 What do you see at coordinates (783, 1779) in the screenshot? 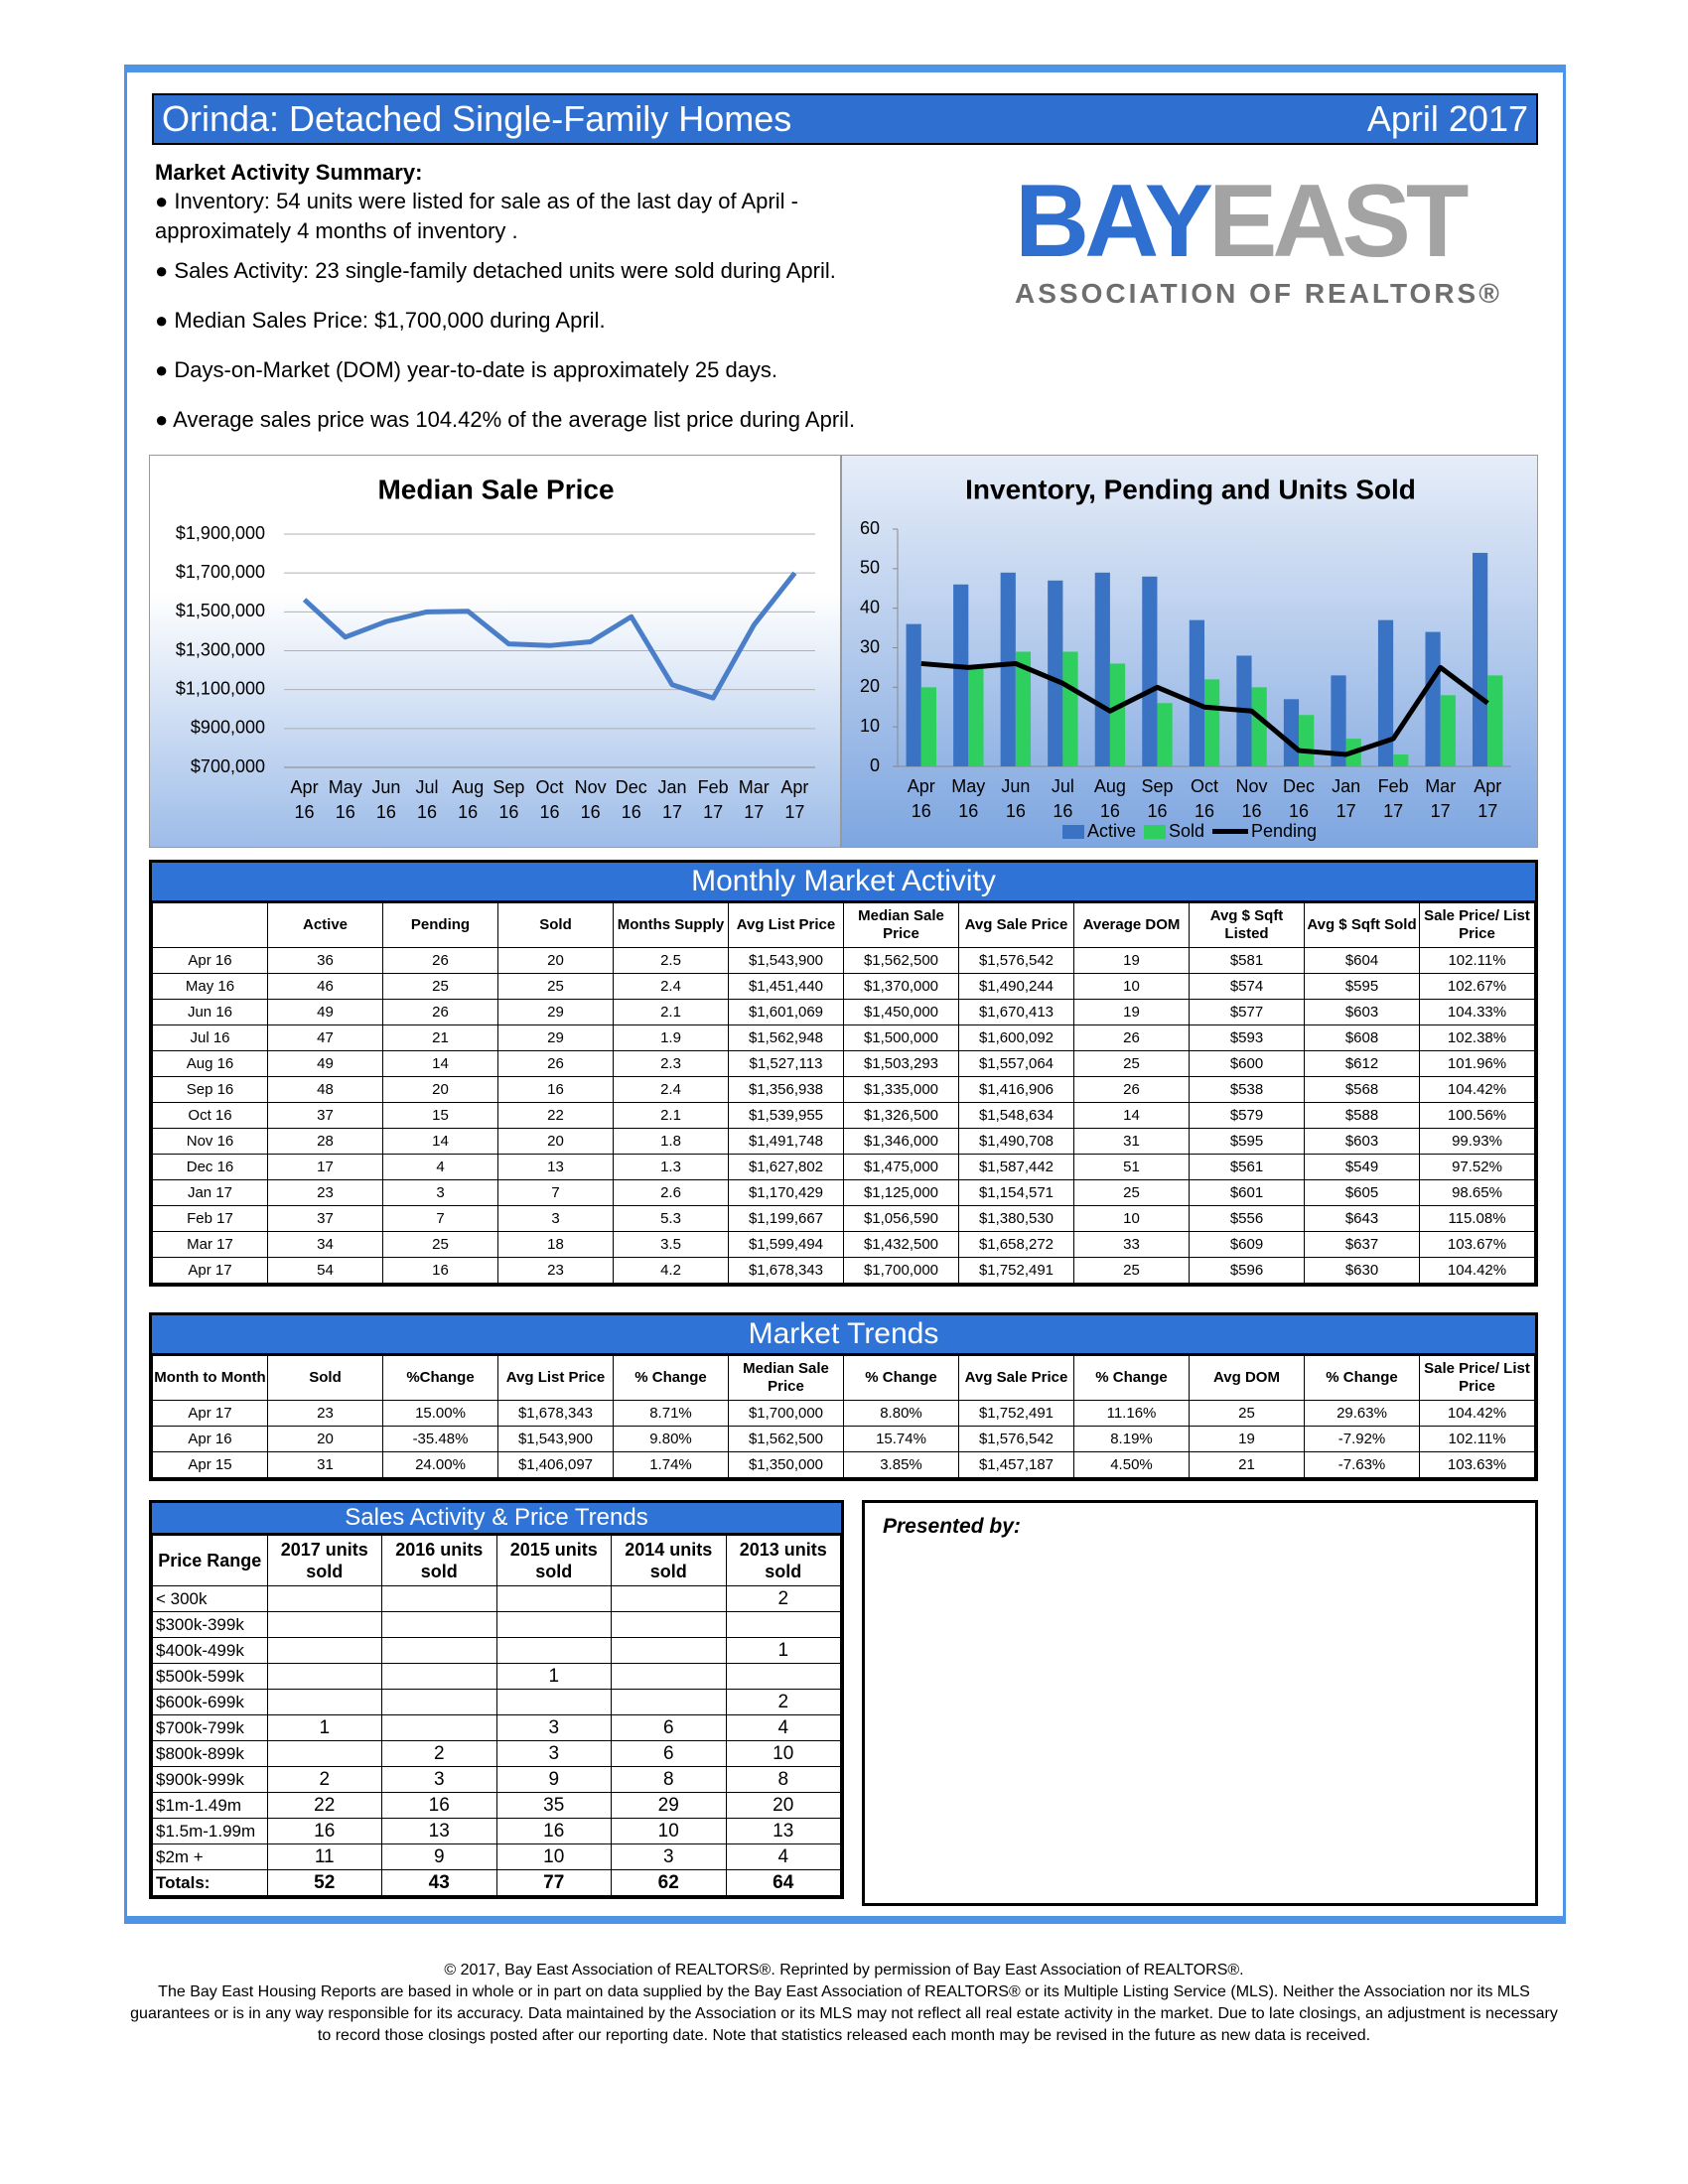
I see `table-cell: 8` at bounding box center [783, 1779].